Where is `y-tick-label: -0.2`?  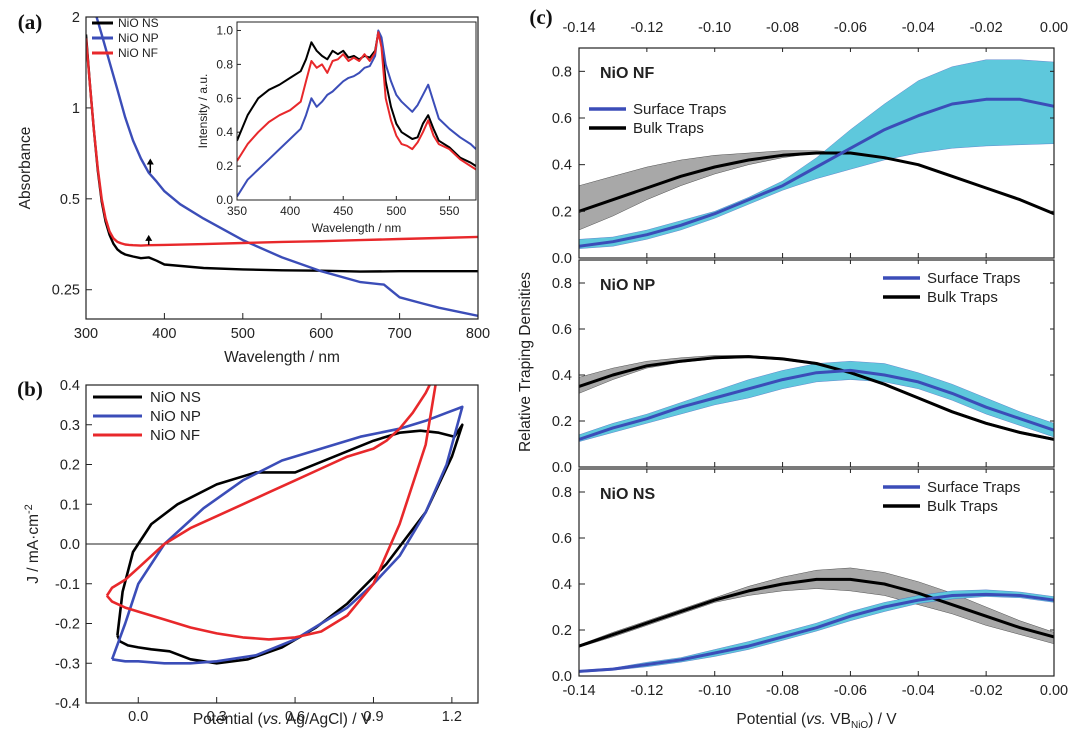
y-tick-label: -0.2 is located at coordinates (67, 625).